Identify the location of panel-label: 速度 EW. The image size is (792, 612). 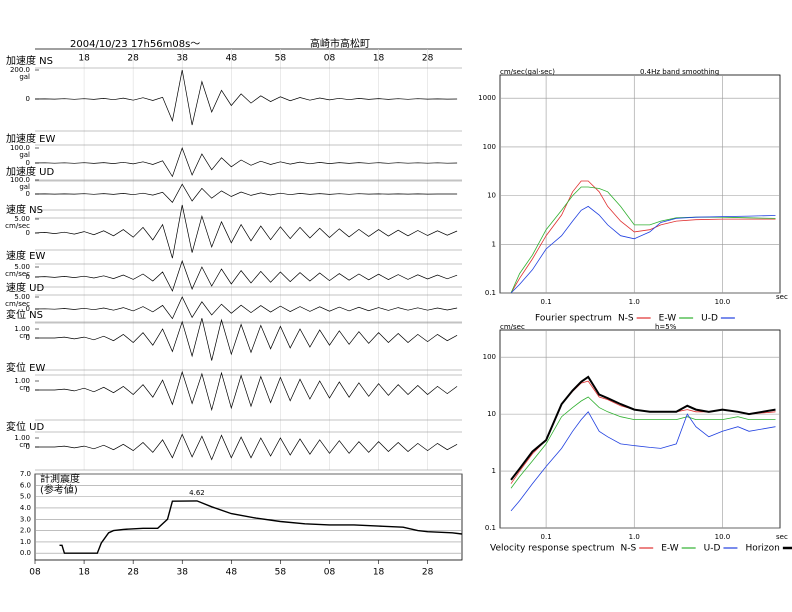
(25, 255).